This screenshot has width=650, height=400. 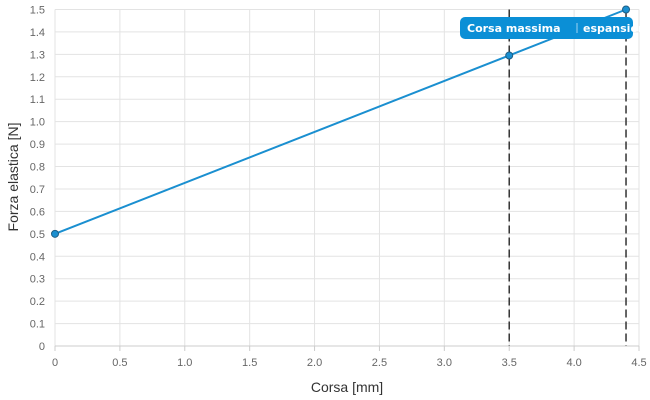 I want to click on x-tick-label: 2.5, so click(x=379, y=363).